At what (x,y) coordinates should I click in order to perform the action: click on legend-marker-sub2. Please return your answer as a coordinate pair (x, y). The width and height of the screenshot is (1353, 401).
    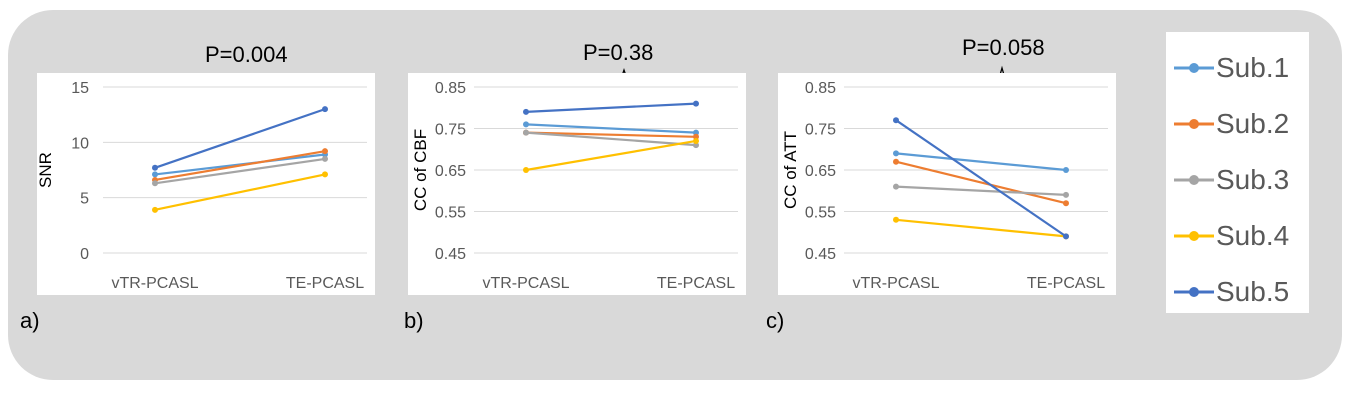
    Looking at the image, I should click on (1194, 124).